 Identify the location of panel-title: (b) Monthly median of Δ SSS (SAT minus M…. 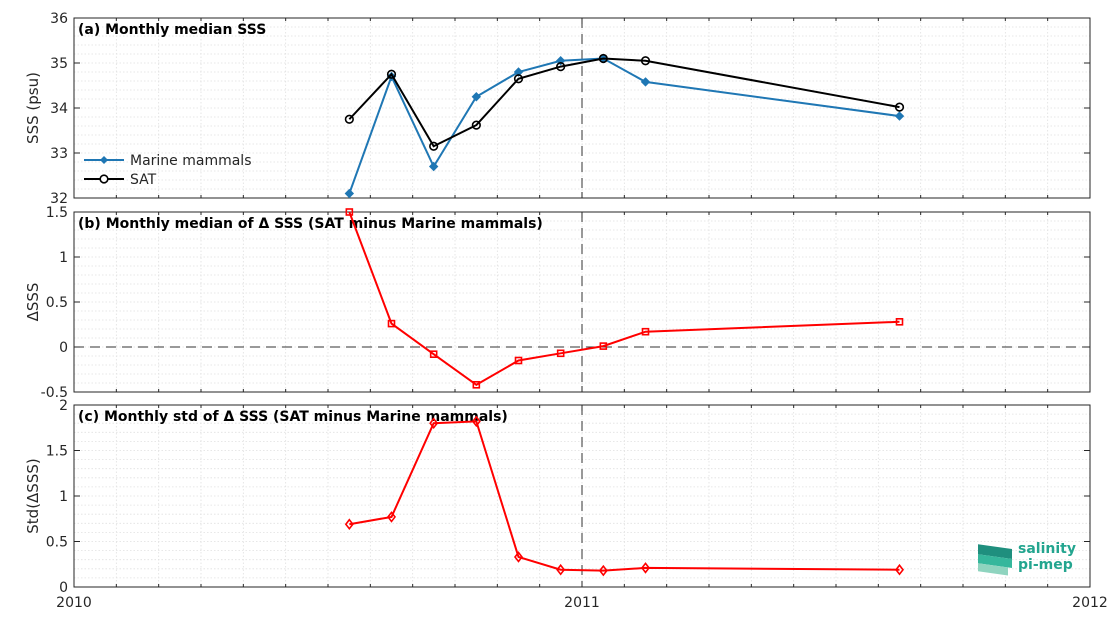
(310, 224).